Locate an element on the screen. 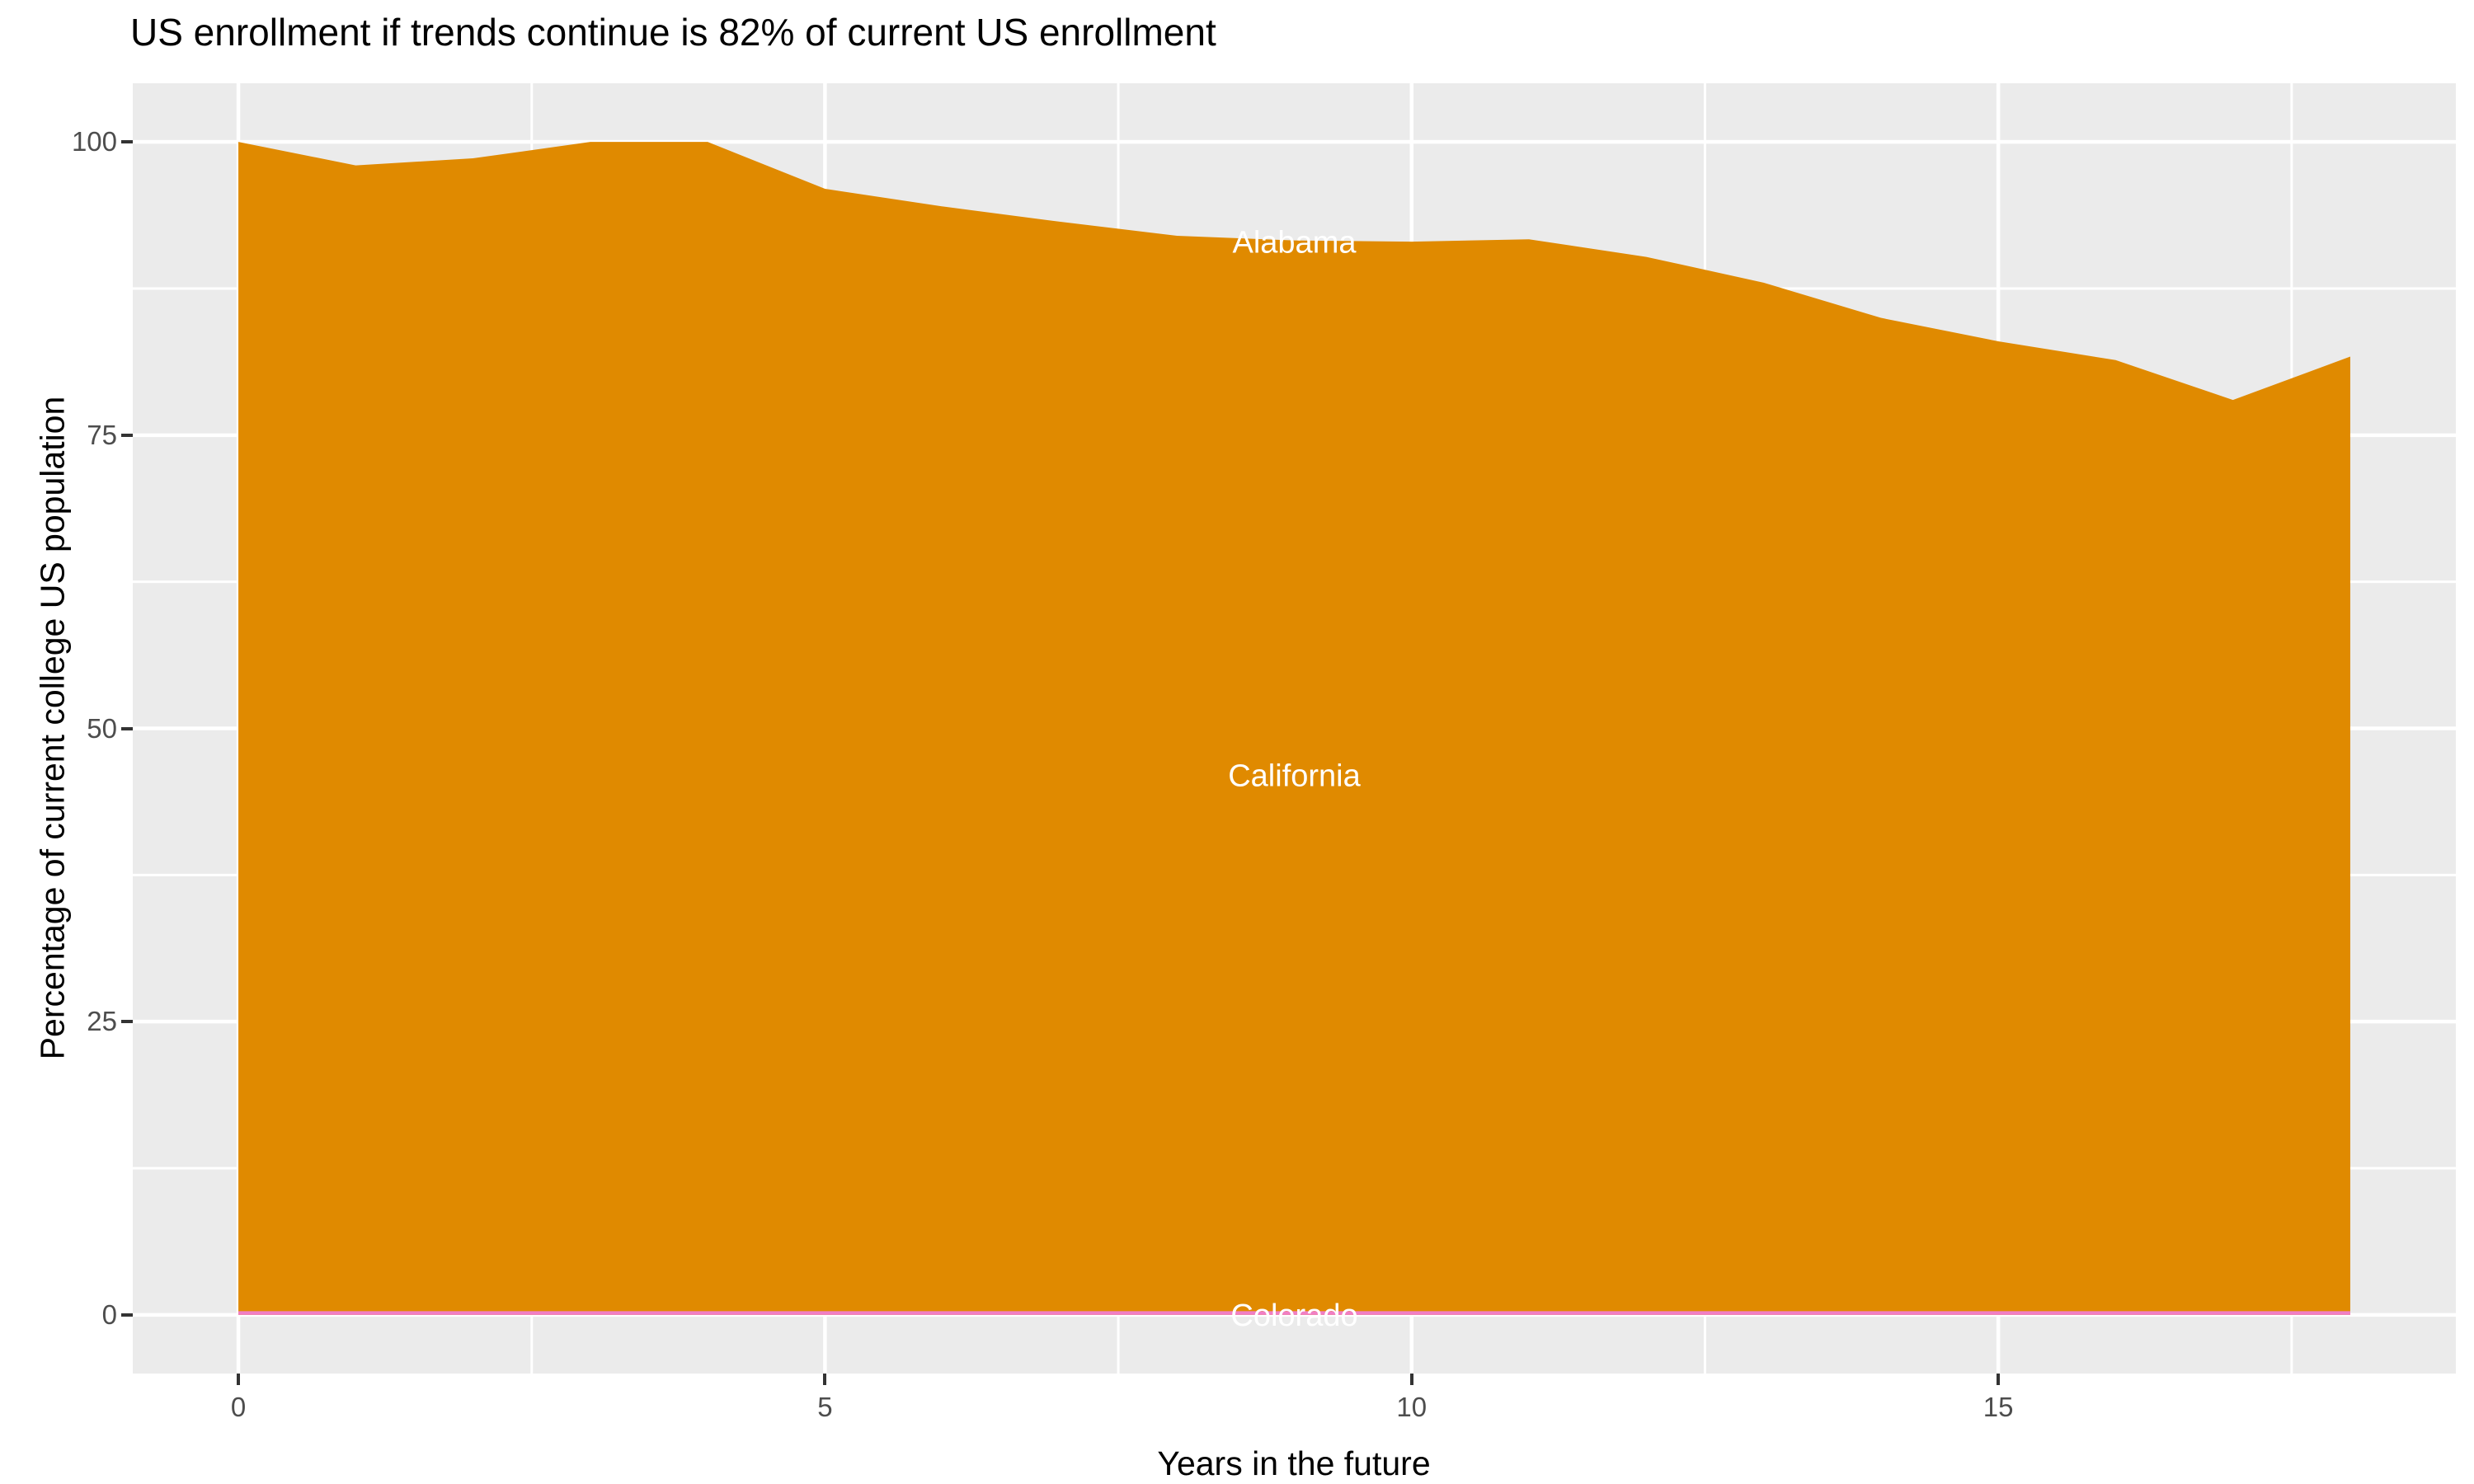 This screenshot has height=1484, width=2474. x-tick-label: 5 is located at coordinates (825, 1407).